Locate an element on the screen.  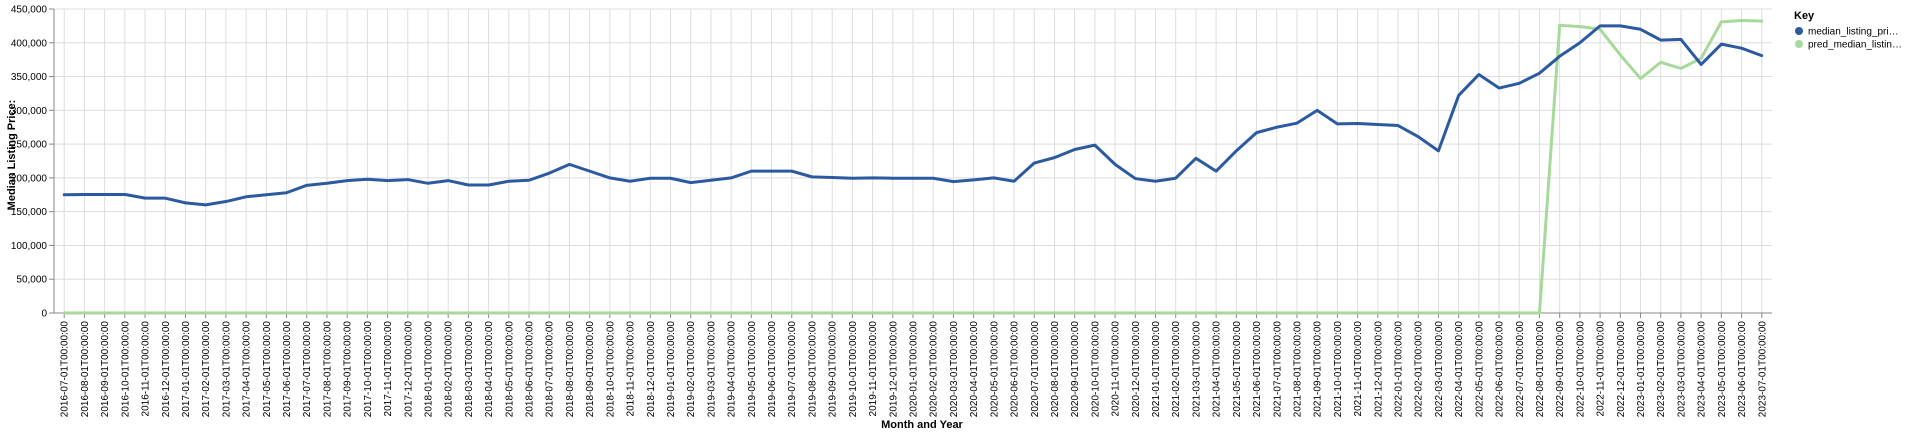
x-tick-label: 2022-03-01T00:00:00 is located at coordinates (1439, 369).